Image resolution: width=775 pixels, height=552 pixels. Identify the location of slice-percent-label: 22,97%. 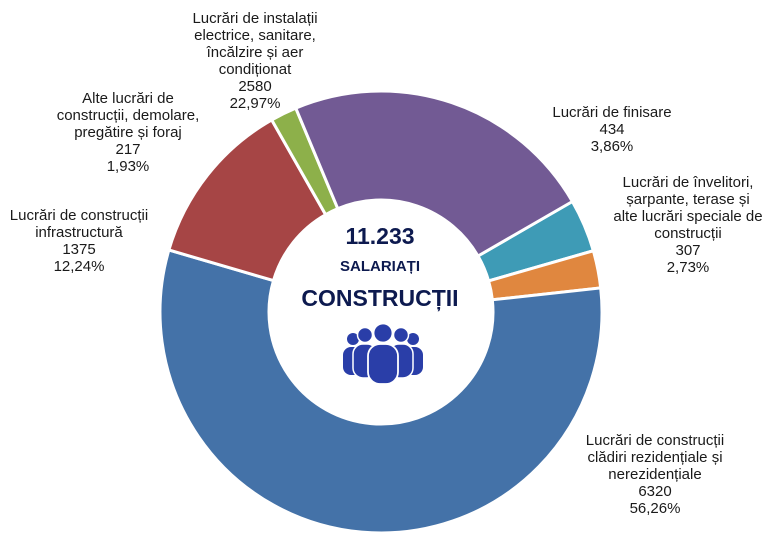
(255, 103).